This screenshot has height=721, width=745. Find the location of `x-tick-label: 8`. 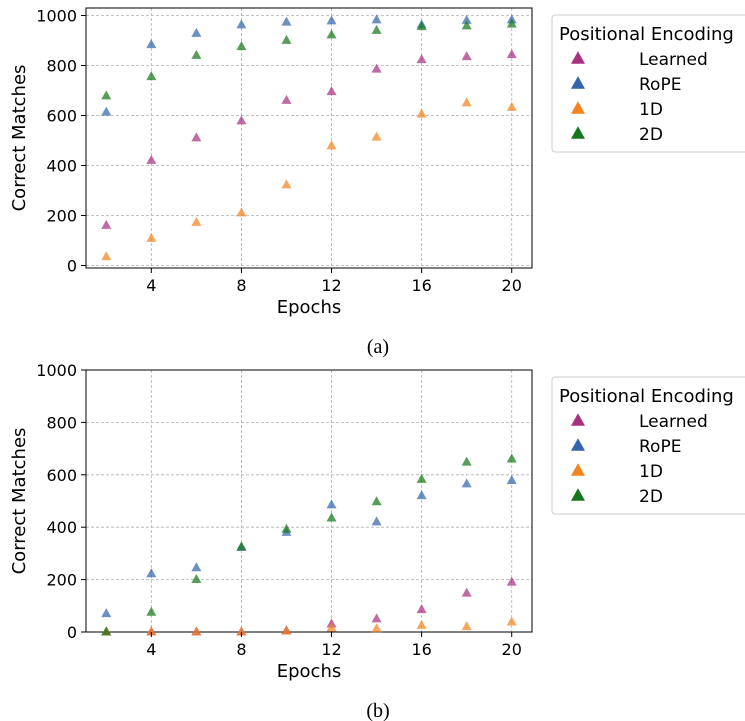

x-tick-label: 8 is located at coordinates (241, 649).